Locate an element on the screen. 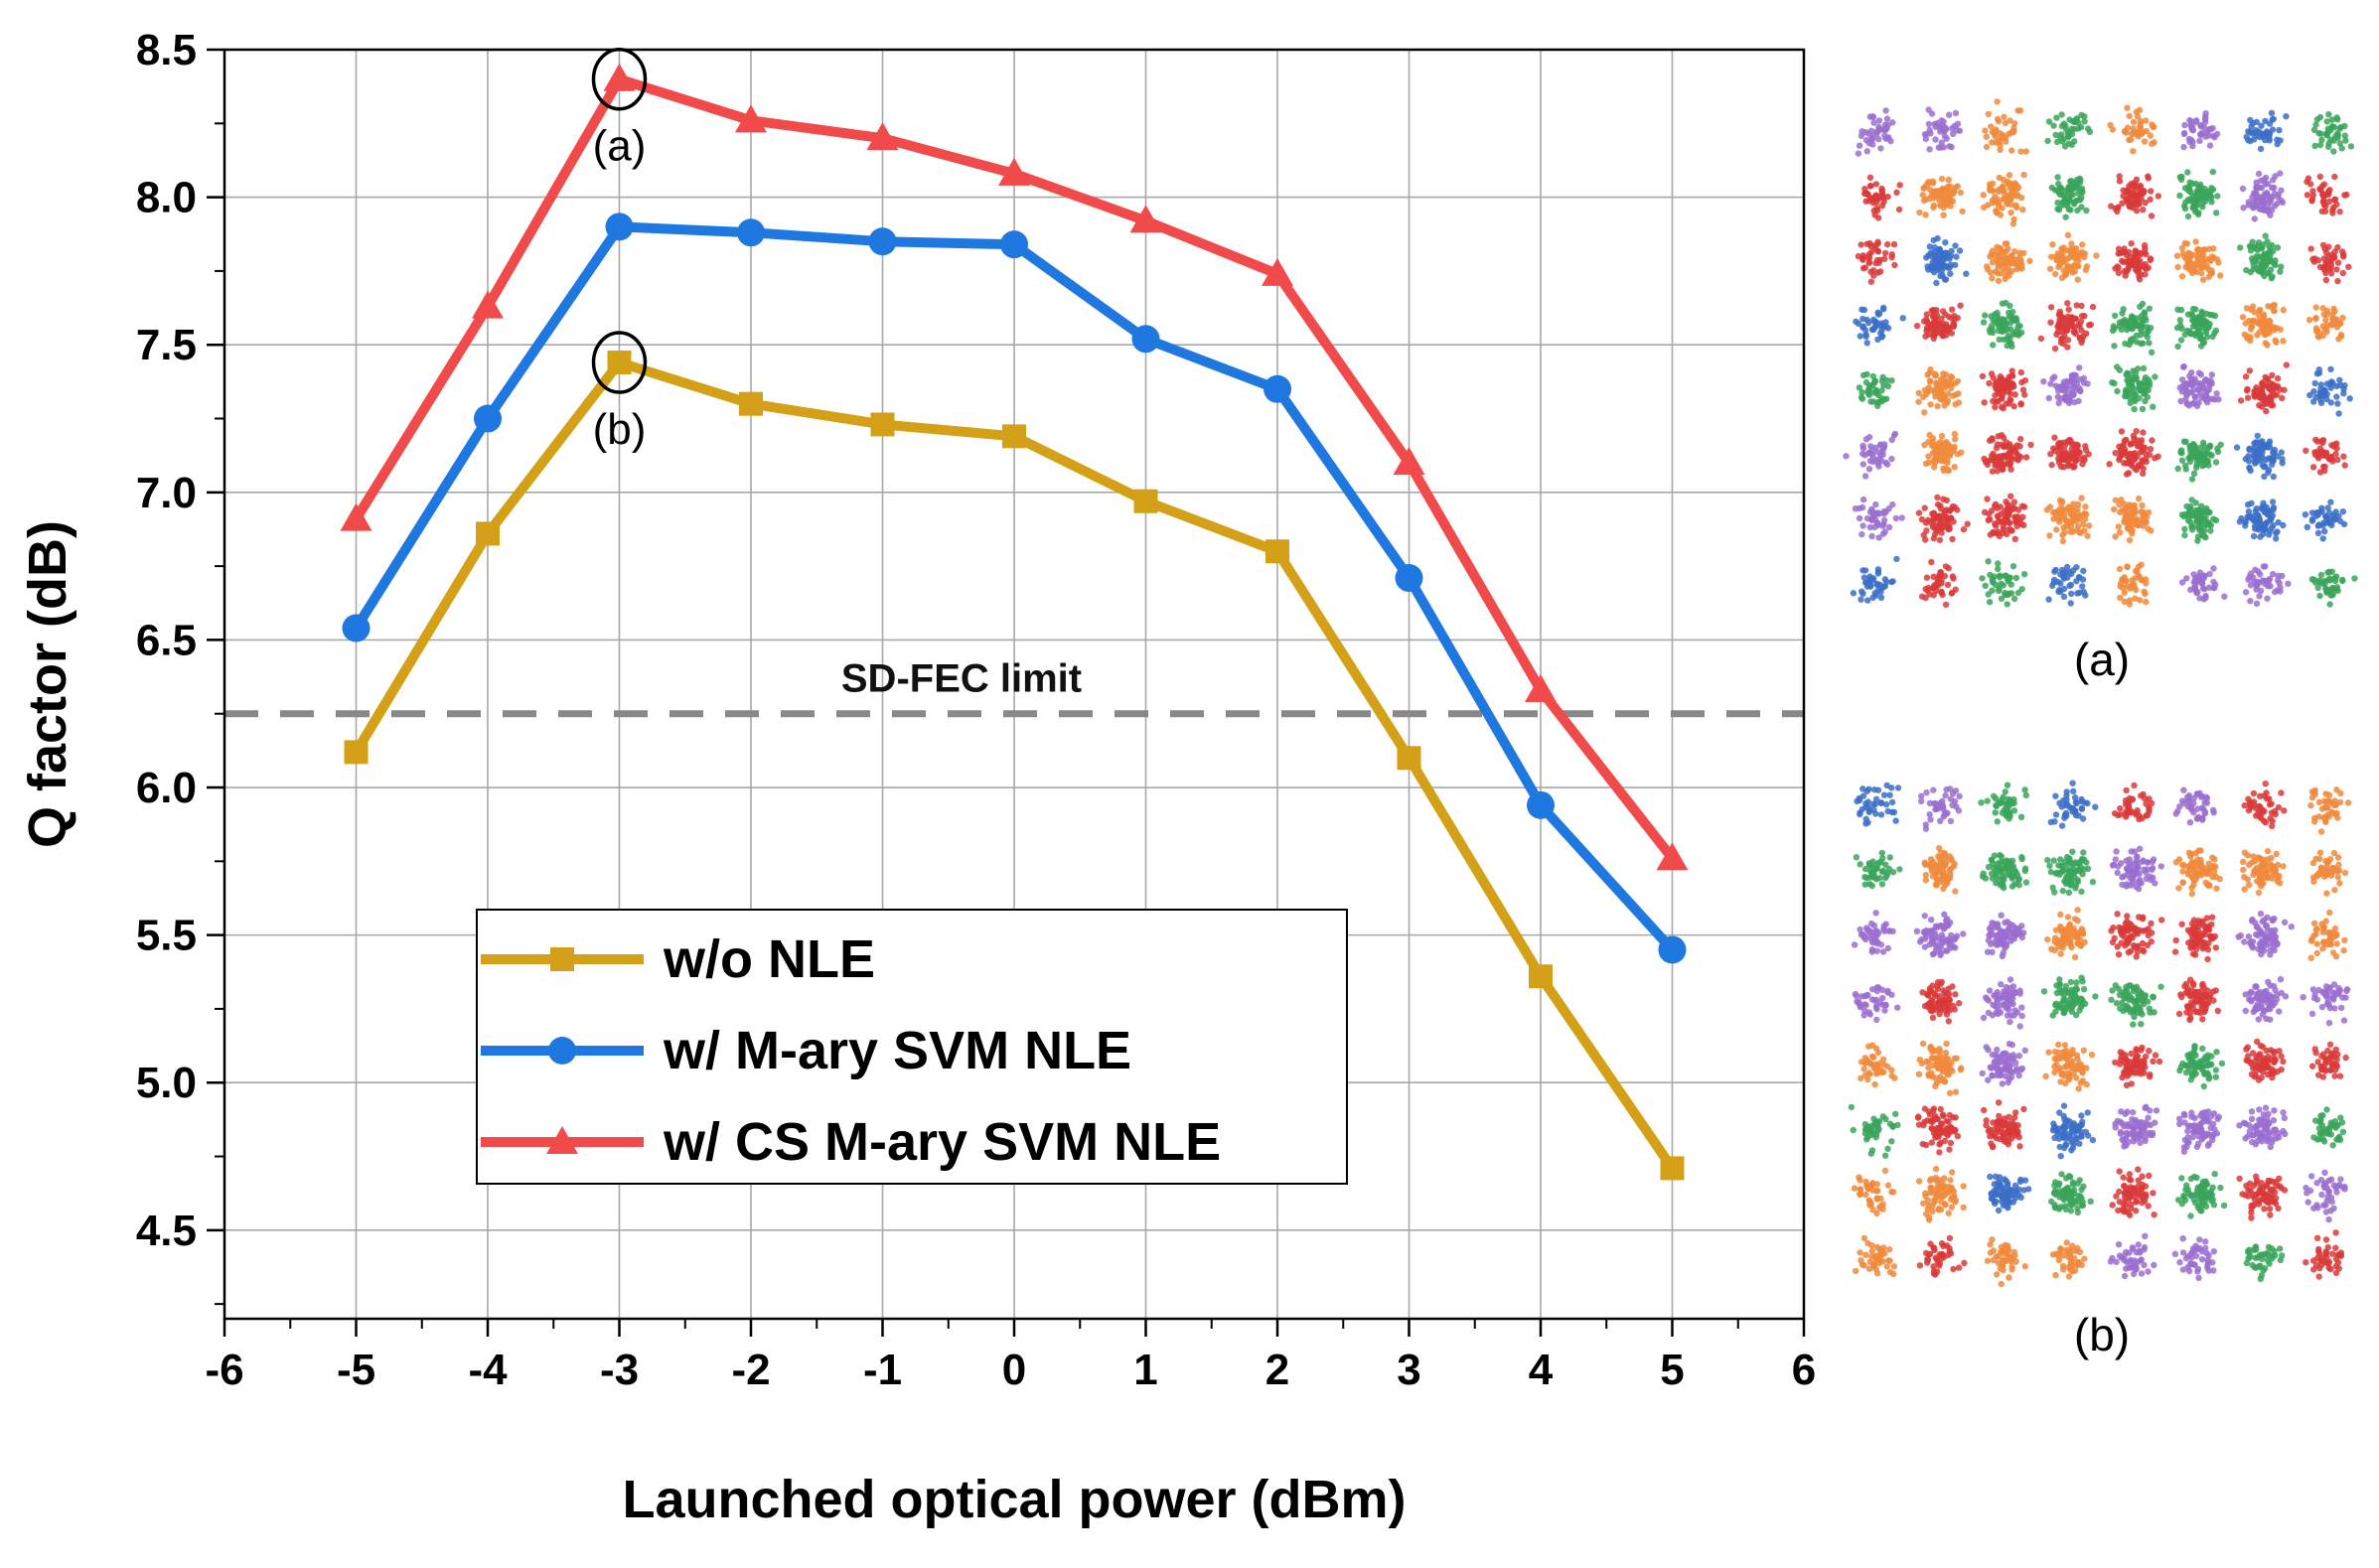 This screenshot has width=2379, height=1568. x-tick-label: 3 is located at coordinates (1408, 1370).